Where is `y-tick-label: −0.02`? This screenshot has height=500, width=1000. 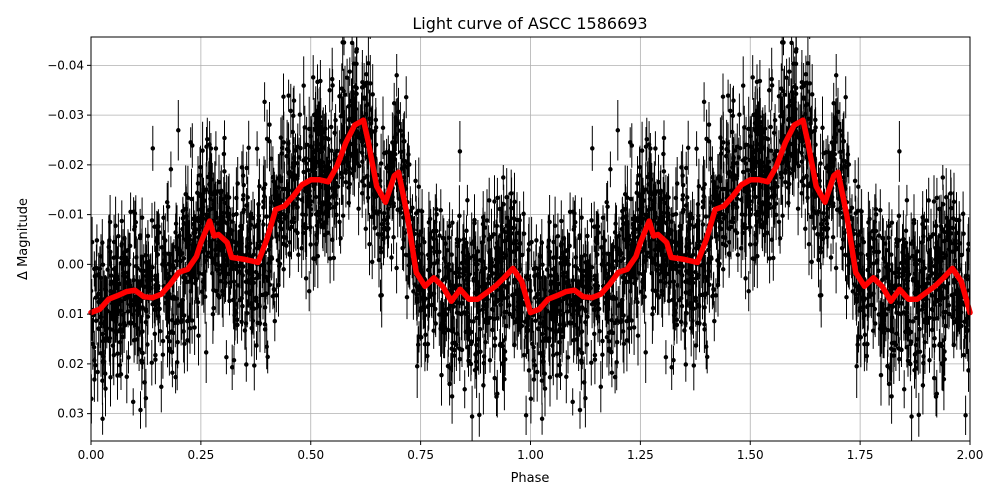
y-tick-label: −0.02 is located at coordinates (65, 165).